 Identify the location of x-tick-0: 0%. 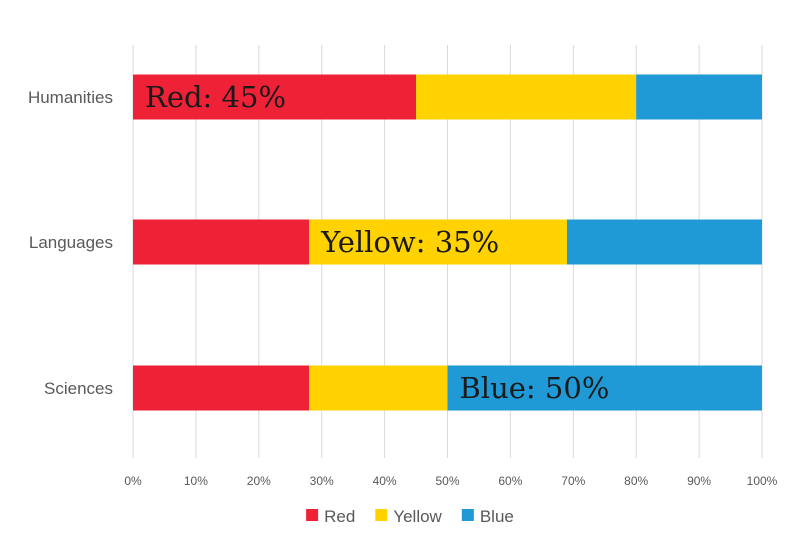
(133, 481).